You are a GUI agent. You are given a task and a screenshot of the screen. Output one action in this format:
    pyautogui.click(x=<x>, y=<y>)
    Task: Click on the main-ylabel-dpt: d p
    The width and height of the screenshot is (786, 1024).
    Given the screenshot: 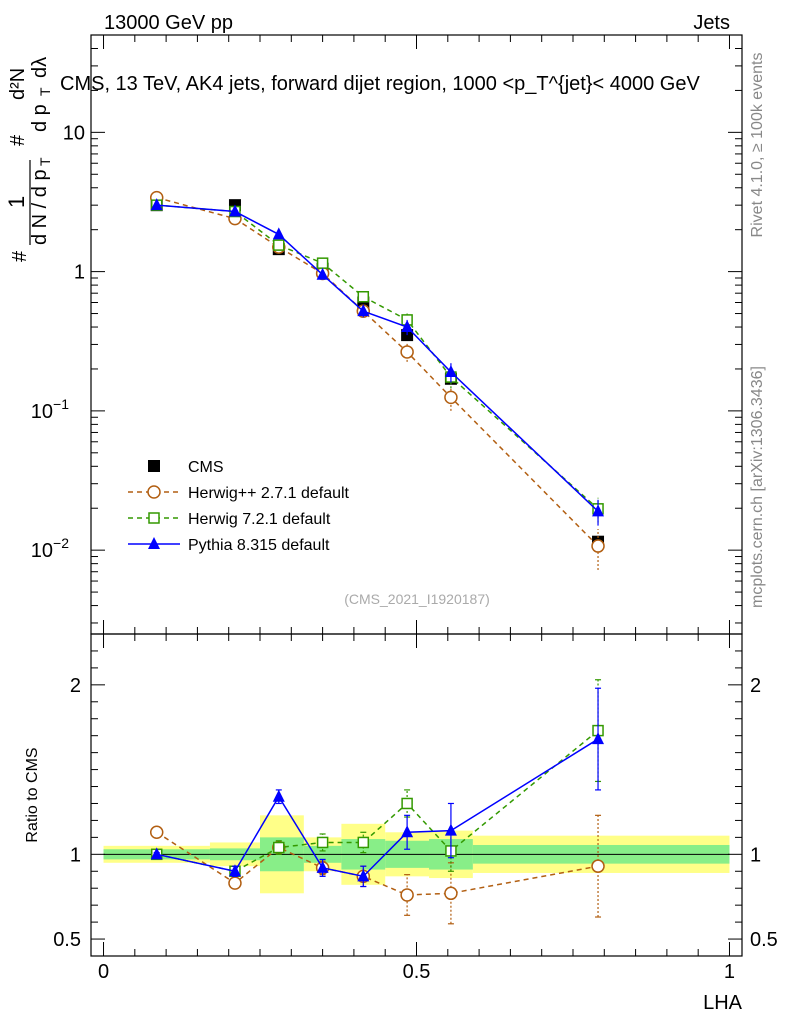 What is the action you would take?
    pyautogui.click(x=40, y=118)
    